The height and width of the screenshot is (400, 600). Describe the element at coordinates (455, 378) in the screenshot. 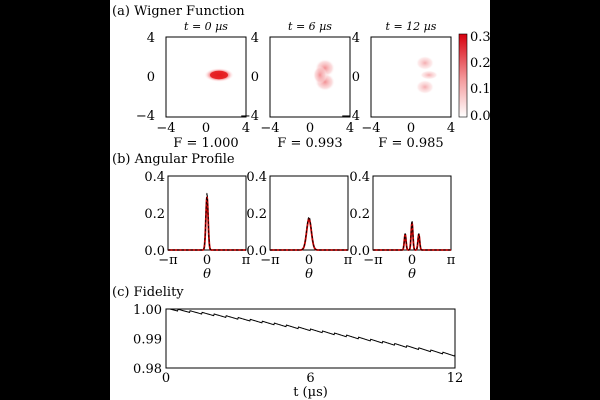

I see `fidelity-xtick-3: 12` at that location.